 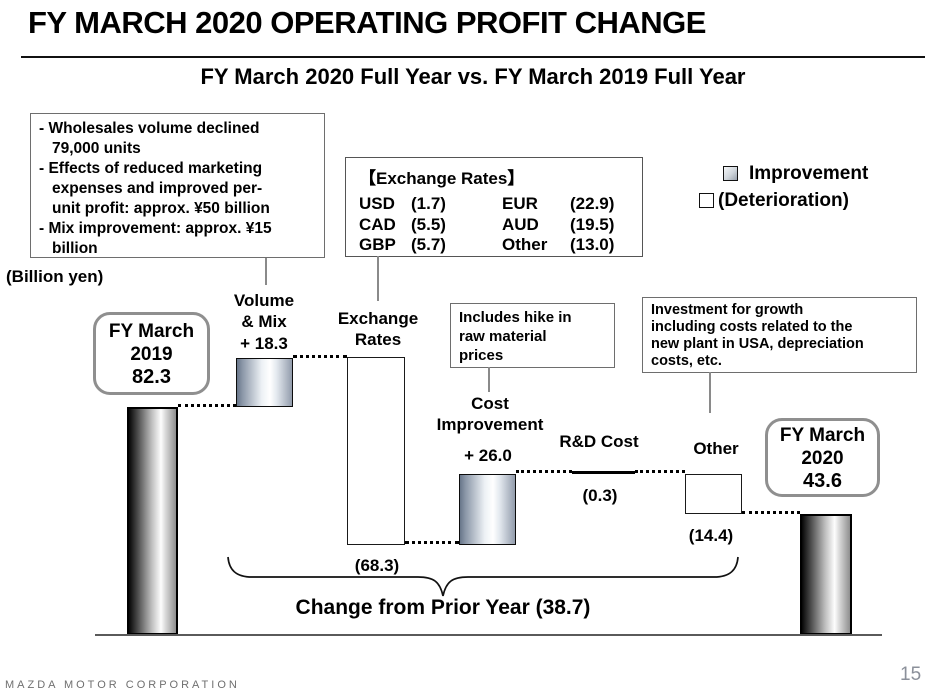 I want to click on improvement-swatch-icon, so click(x=730, y=173).